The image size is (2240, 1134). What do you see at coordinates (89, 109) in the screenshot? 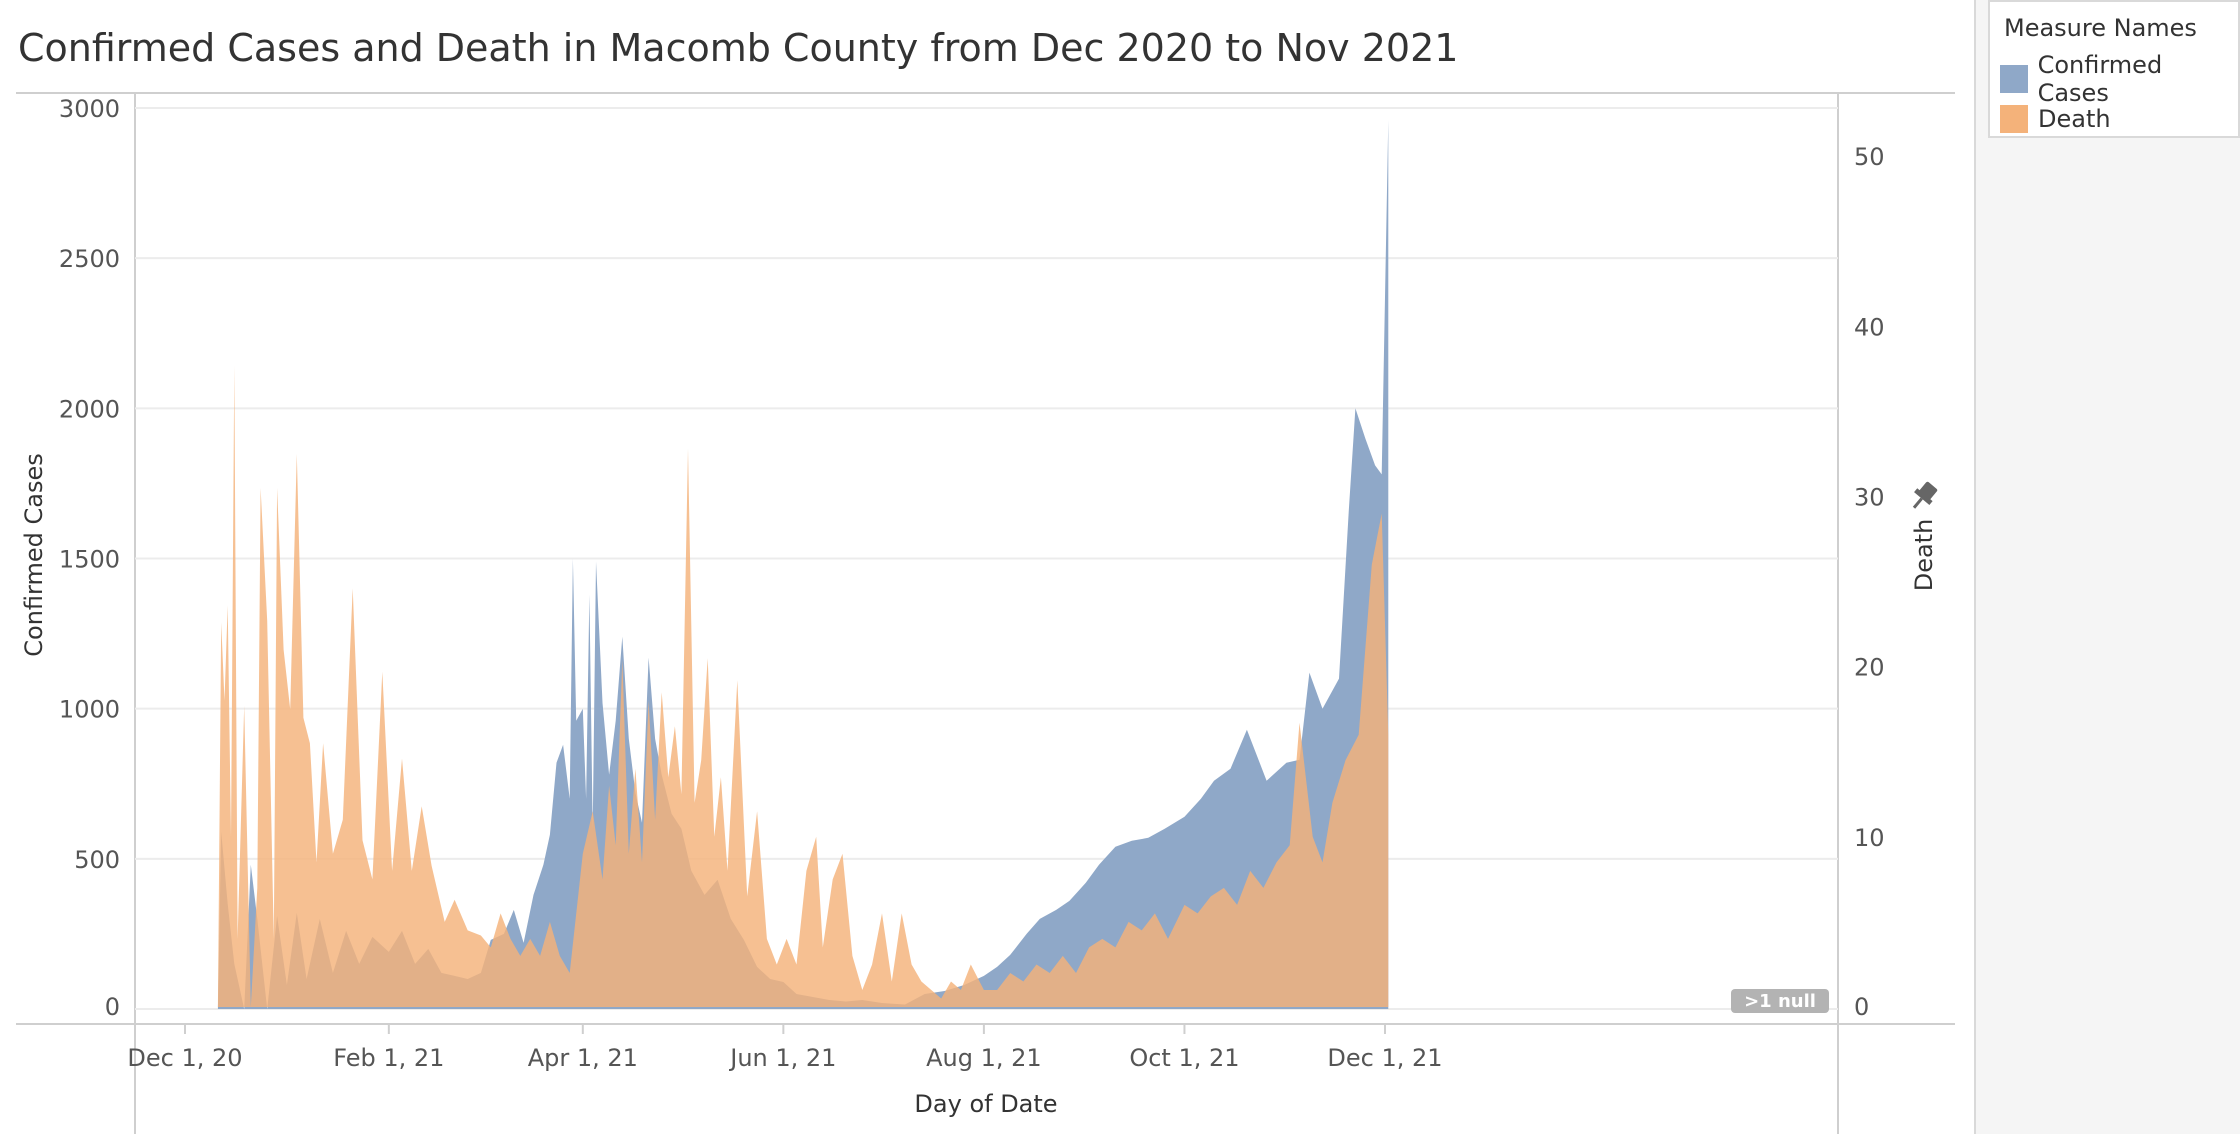
I see `y-tick-label-left: 3000` at bounding box center [89, 109].